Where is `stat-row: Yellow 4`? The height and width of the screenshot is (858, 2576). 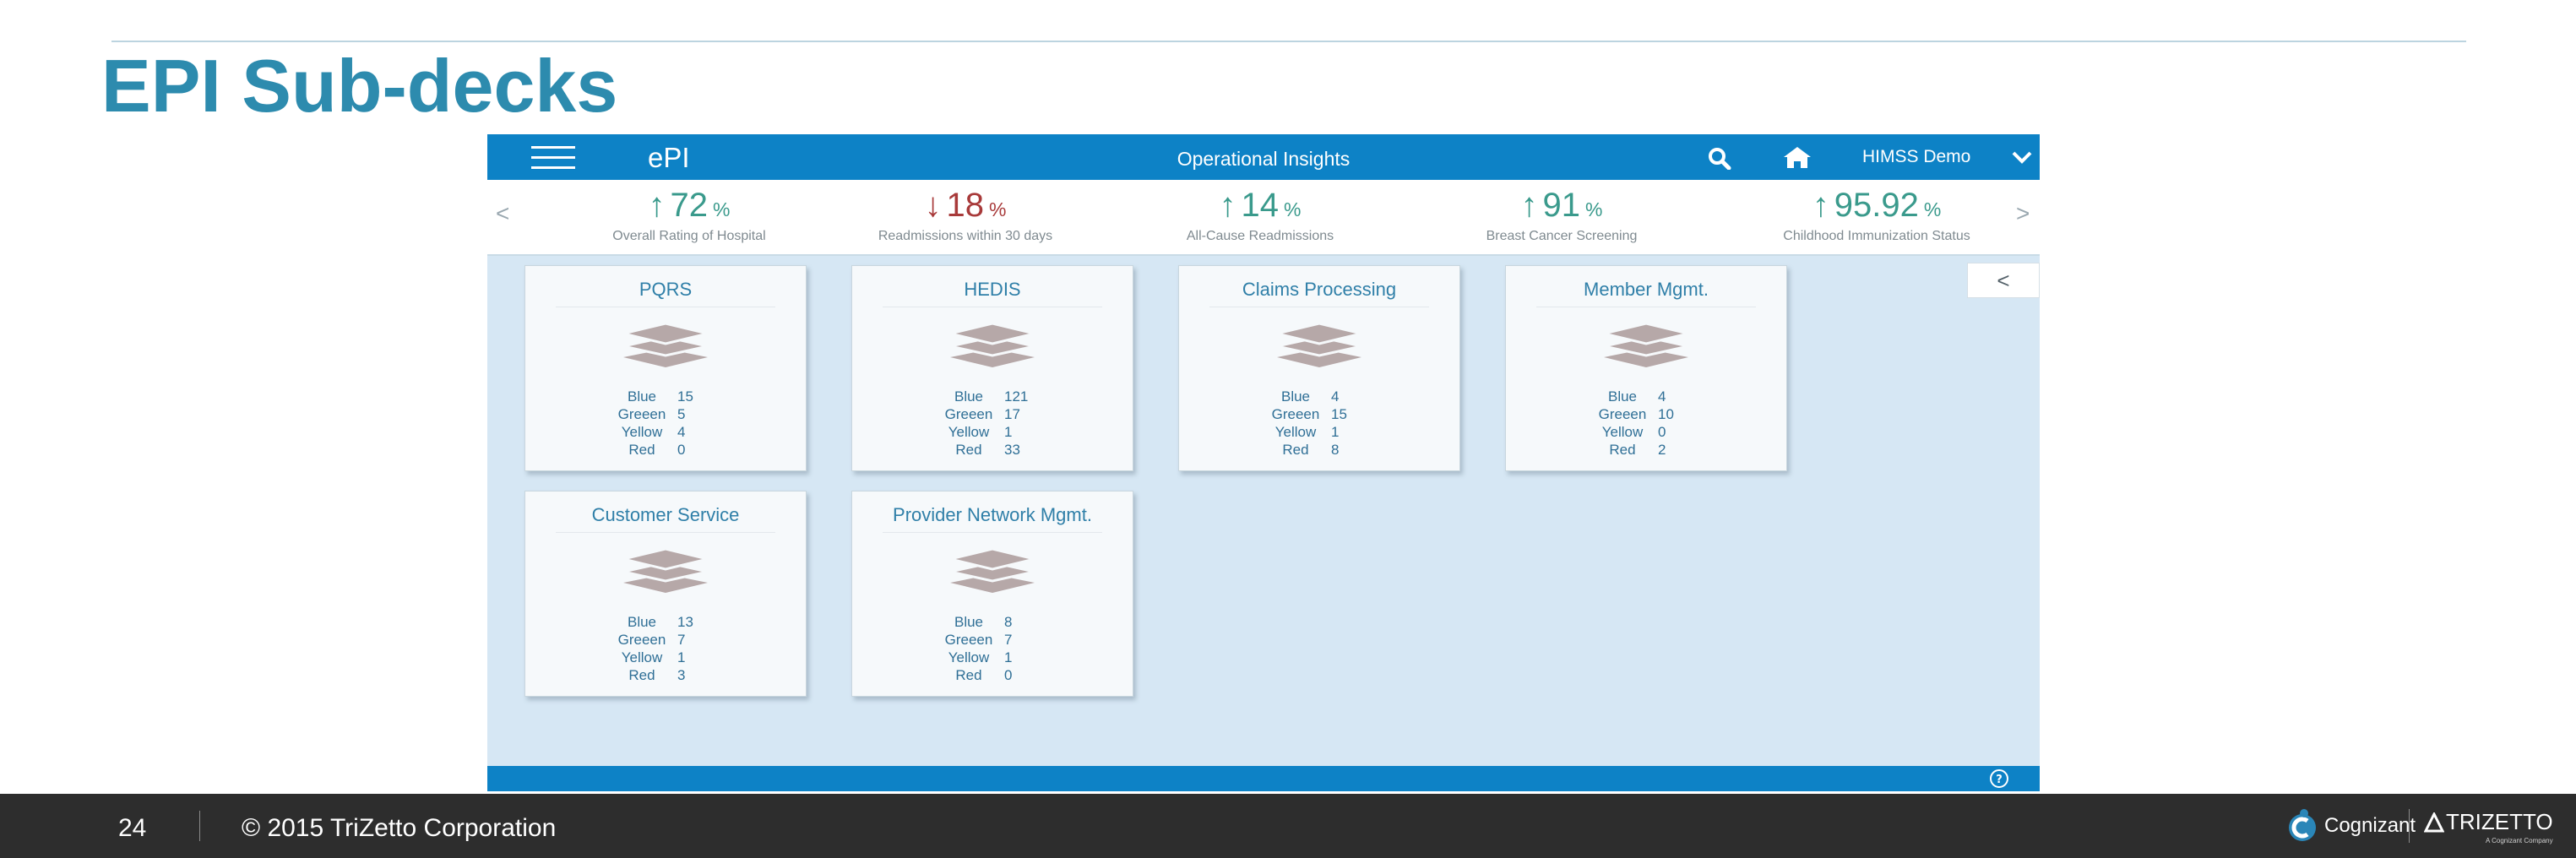 stat-row: Yellow 4 is located at coordinates (665, 433).